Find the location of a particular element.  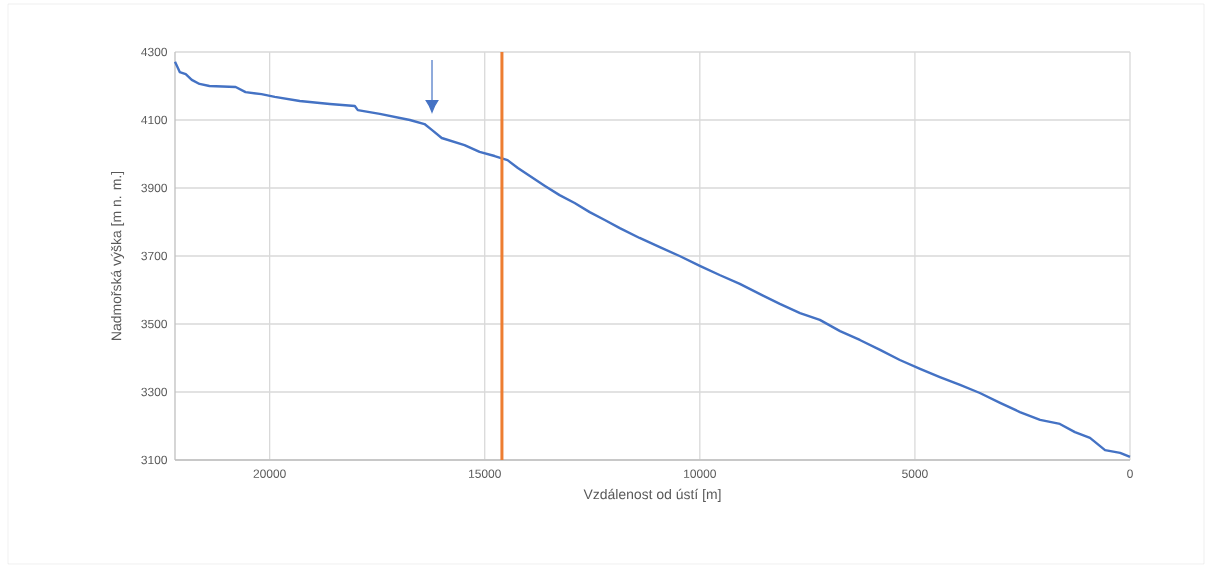

y-tick-label: 3900 is located at coordinates (154, 188).